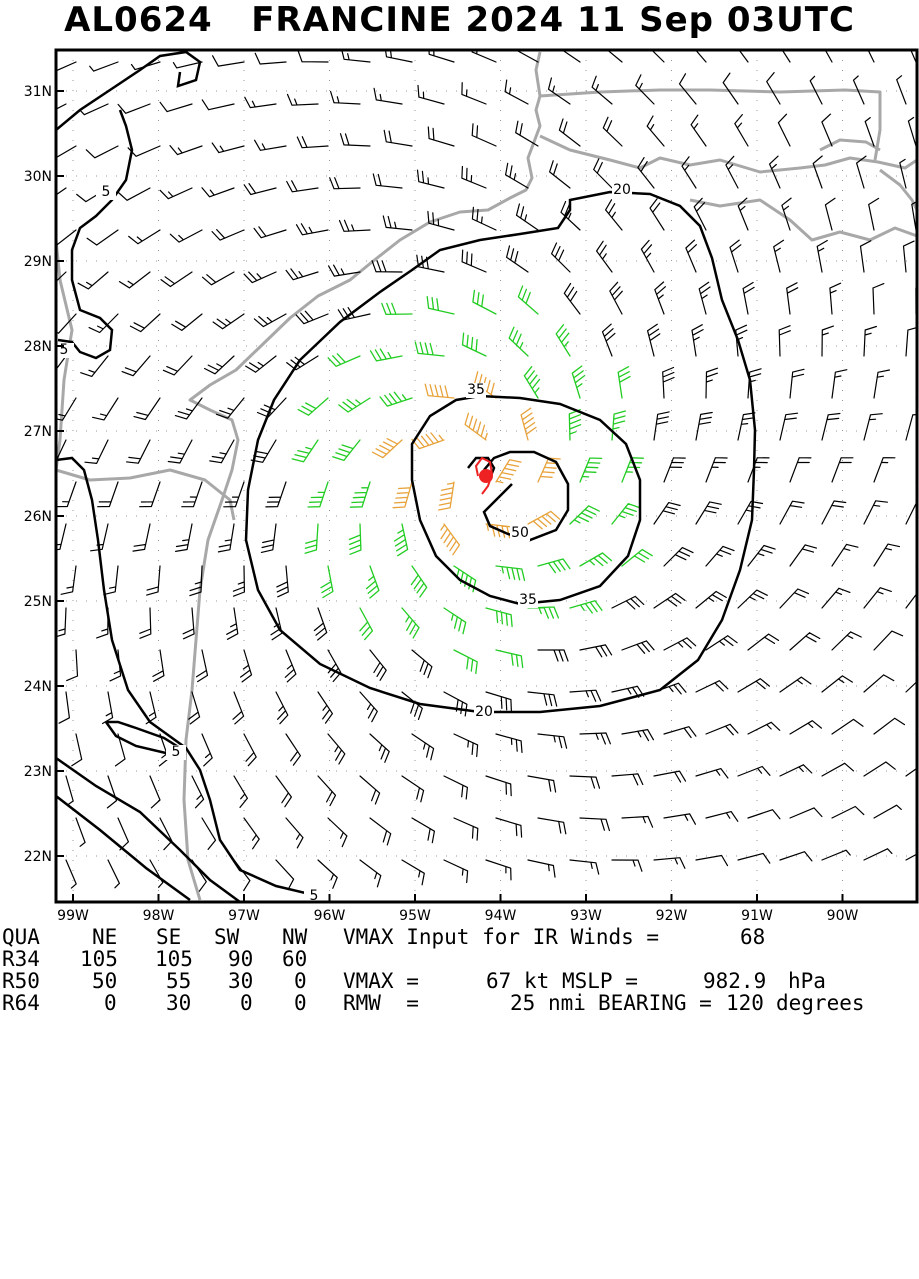 The height and width of the screenshot is (1279, 919). Describe the element at coordinates (745, 1003) in the screenshot. I see `bearing-value: 120` at that location.